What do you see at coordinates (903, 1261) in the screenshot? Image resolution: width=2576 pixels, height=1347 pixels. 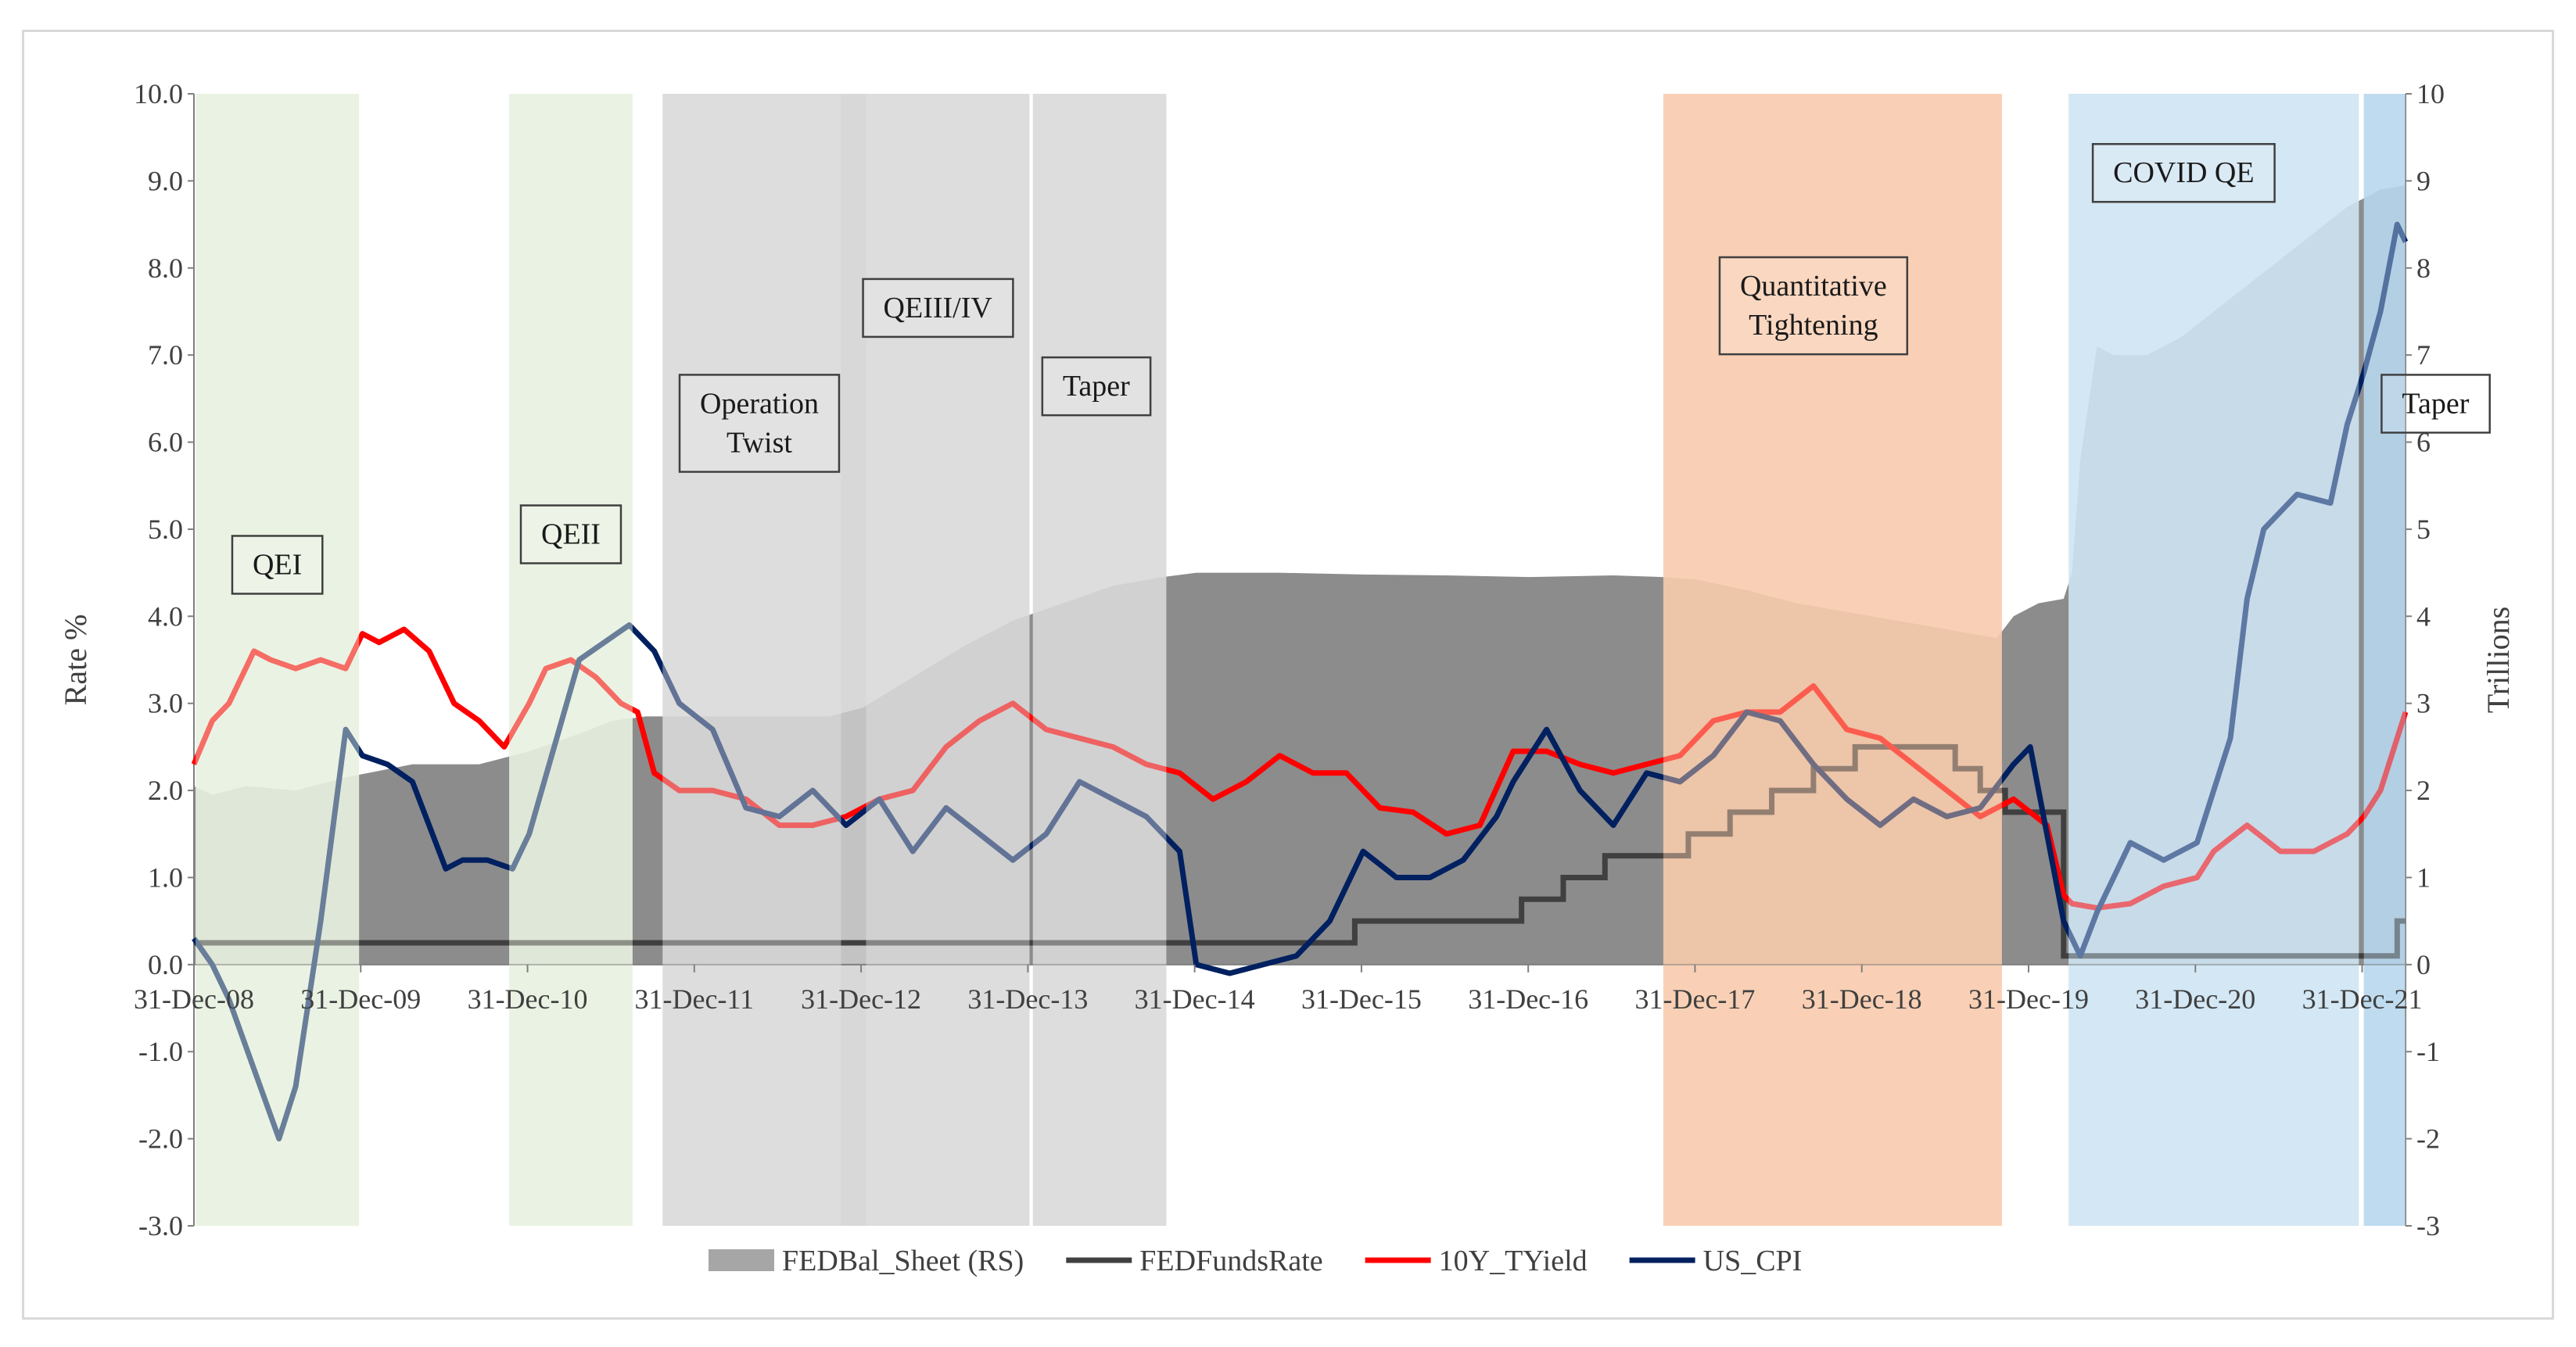 I see `legend-label: FEDBal_Sheet (RS)` at bounding box center [903, 1261].